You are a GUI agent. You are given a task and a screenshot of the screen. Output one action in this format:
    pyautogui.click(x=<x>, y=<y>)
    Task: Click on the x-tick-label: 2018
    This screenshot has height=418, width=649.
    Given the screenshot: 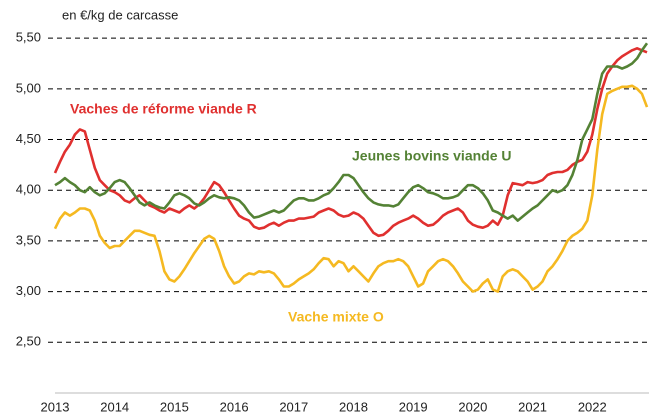 What is the action you would take?
    pyautogui.click(x=353, y=406)
    